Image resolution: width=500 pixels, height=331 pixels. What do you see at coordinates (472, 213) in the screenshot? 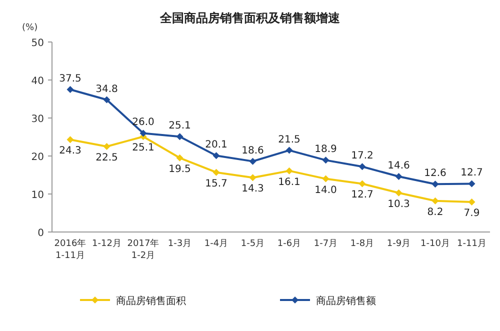
I see `data-label: 7.9` at bounding box center [472, 213].